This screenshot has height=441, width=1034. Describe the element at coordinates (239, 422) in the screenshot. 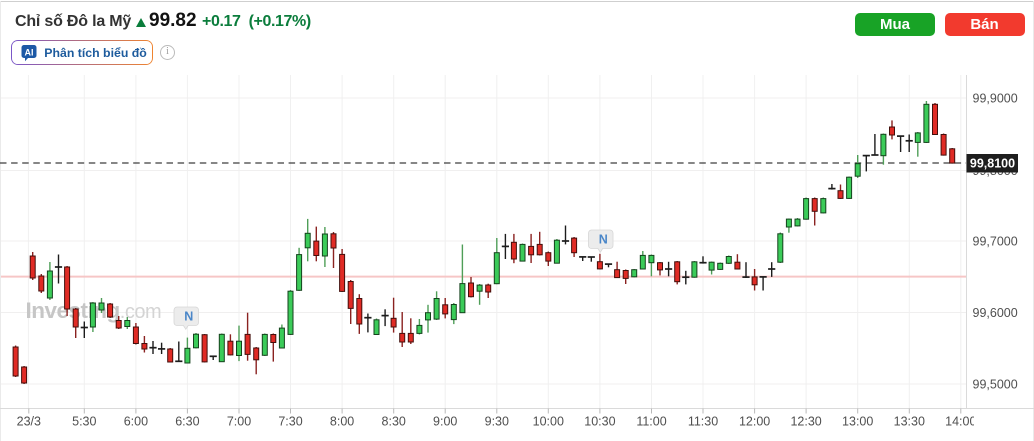

I see `svg-text: 7:00` at that location.